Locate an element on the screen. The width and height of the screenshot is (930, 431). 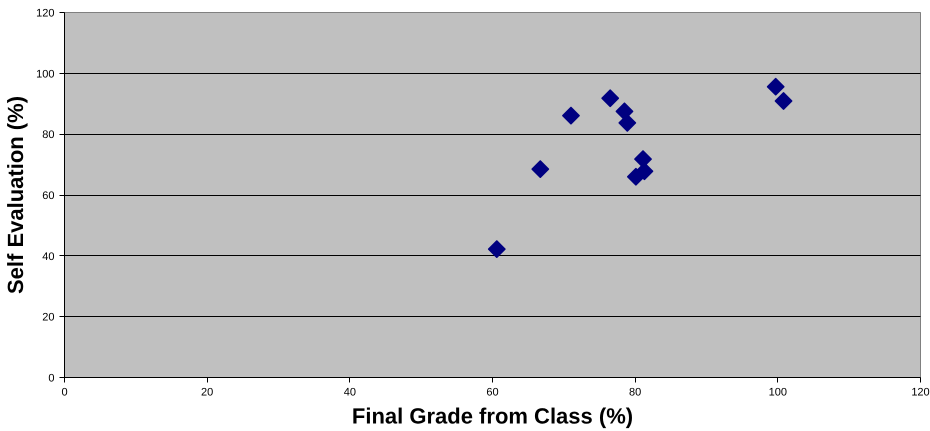
y-tick-label: 100 is located at coordinates (45, 74).